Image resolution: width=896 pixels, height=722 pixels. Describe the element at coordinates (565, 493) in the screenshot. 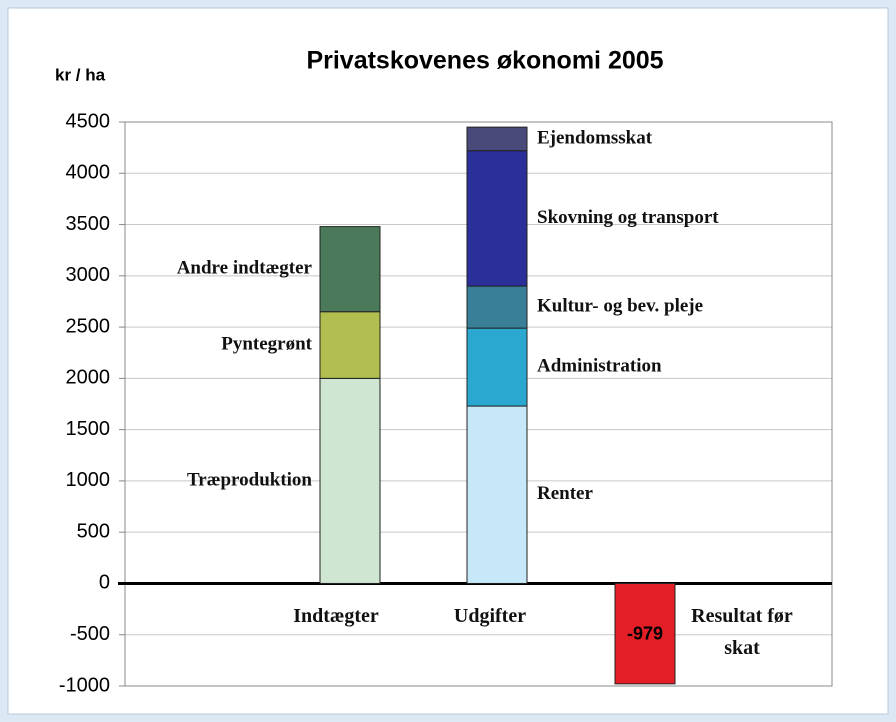

I see `segment-label: Renter` at that location.